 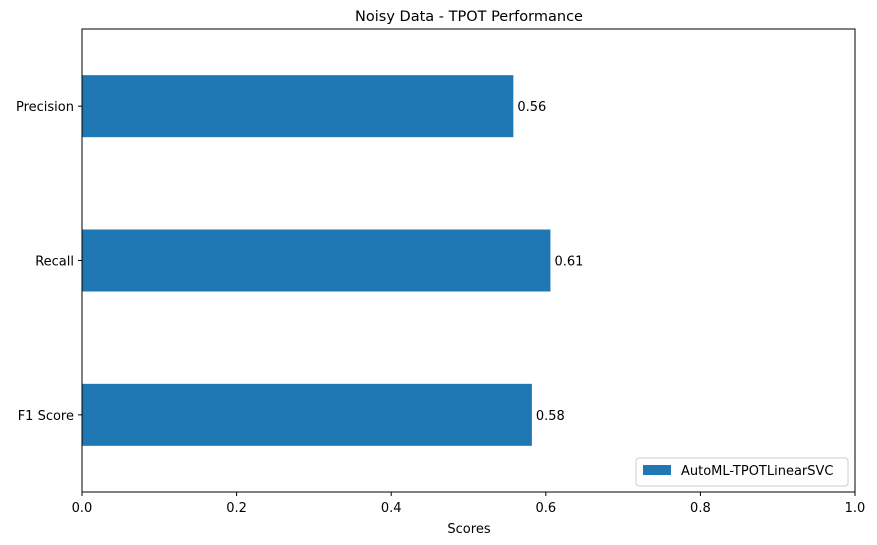 I want to click on x-tick-label: 0.0, so click(x=82, y=508).